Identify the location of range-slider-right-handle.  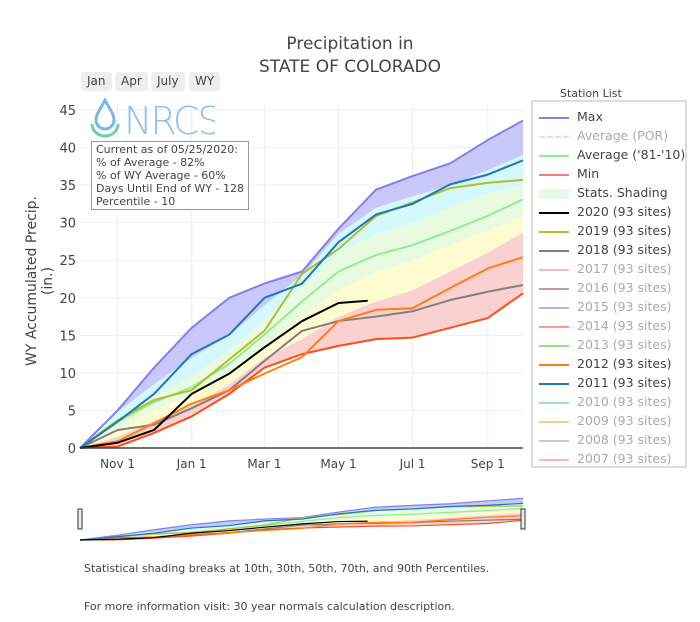
(523, 519).